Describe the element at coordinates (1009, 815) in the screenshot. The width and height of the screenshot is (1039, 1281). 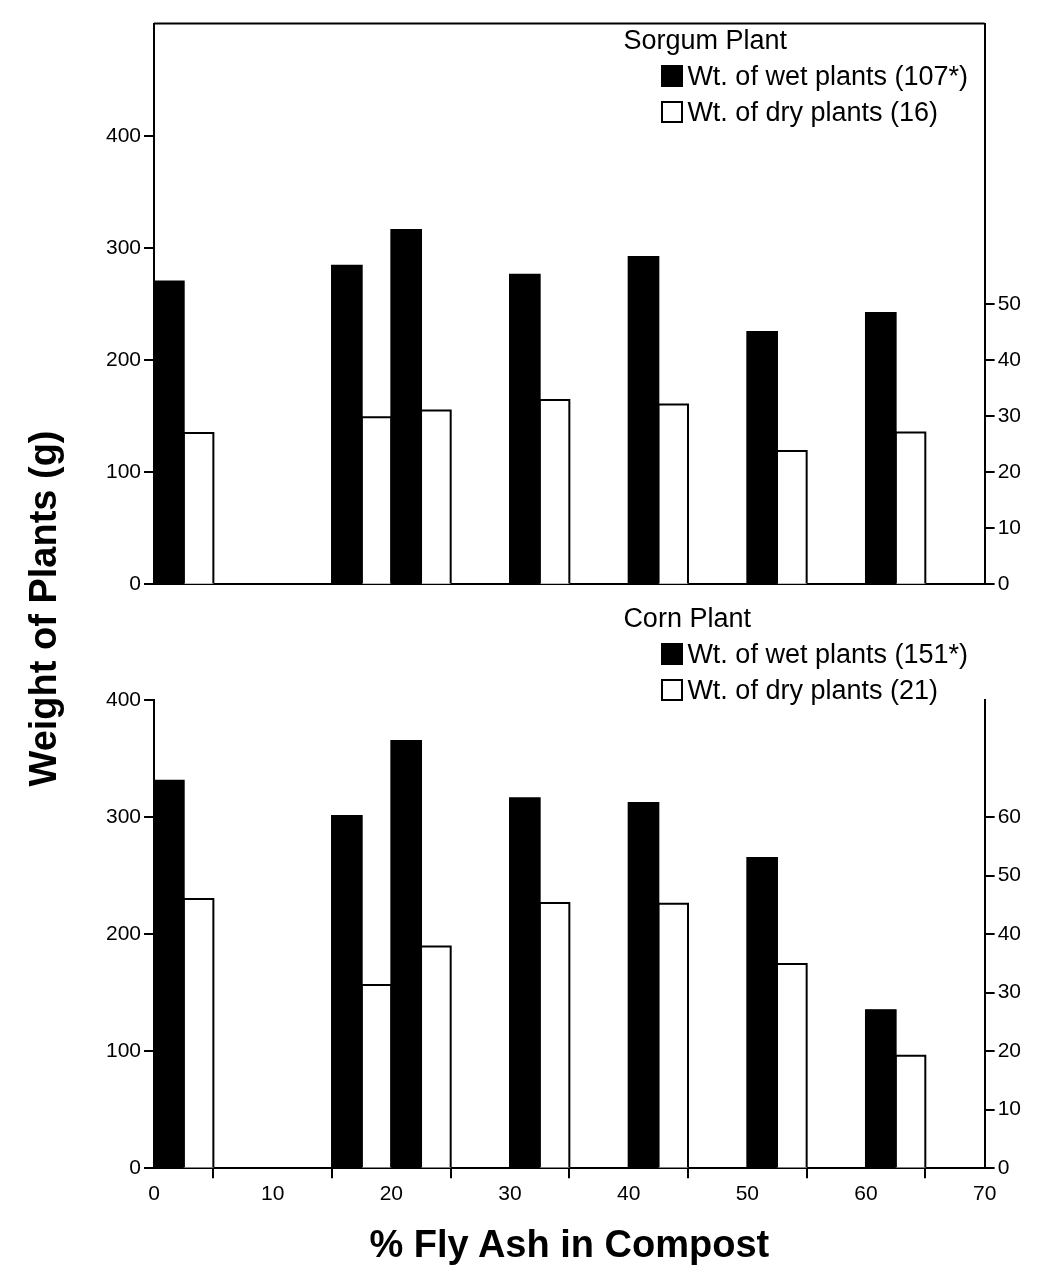
I see `y2-tick-label: 60` at that location.